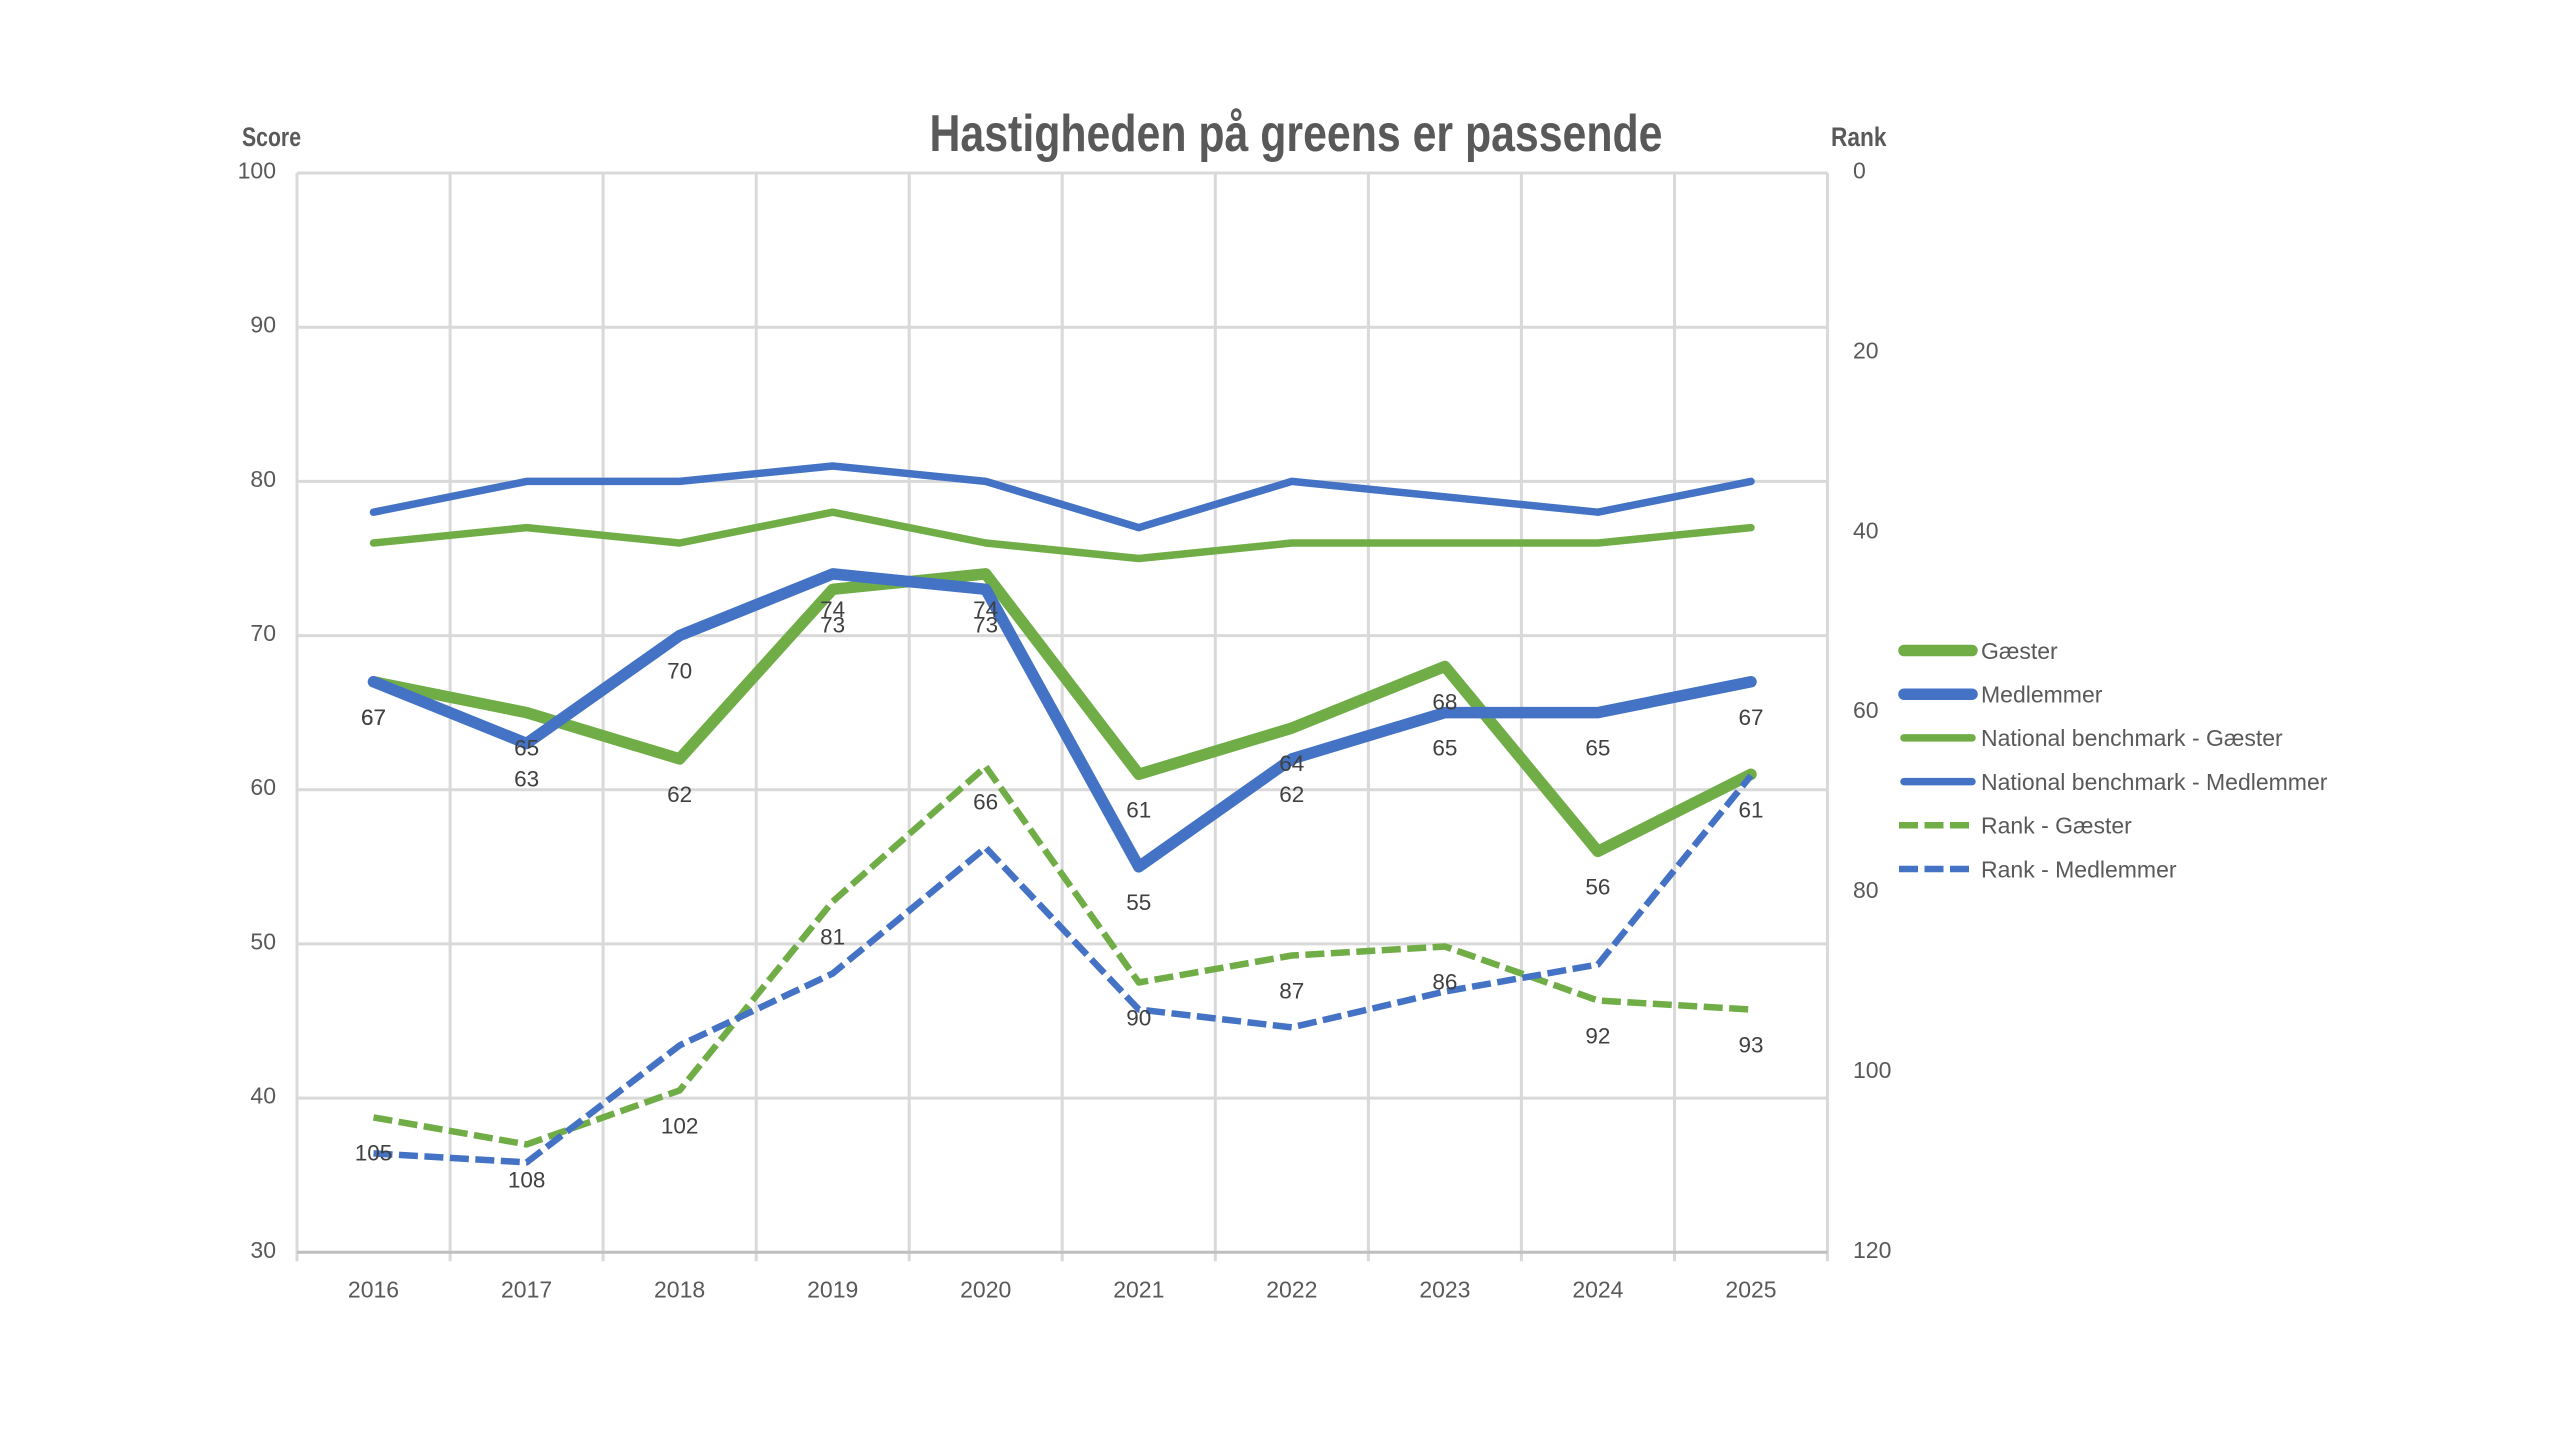 This screenshot has width=2560, height=1445. What do you see at coordinates (1138, 1290) in the screenshot?
I see `svg-text: 2021` at bounding box center [1138, 1290].